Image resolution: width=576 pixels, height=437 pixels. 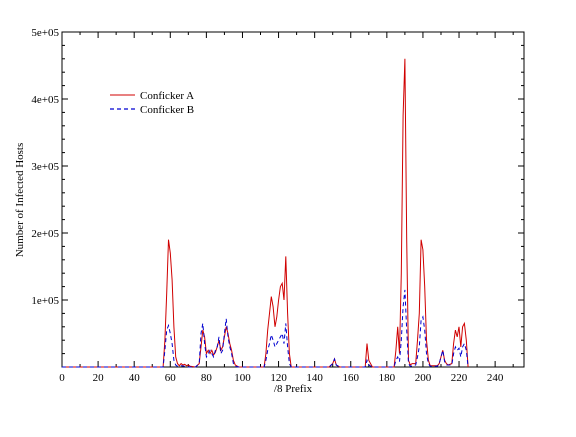 What do you see at coordinates (171, 378) in the screenshot?
I see `x-tick-label: 60` at bounding box center [171, 378].